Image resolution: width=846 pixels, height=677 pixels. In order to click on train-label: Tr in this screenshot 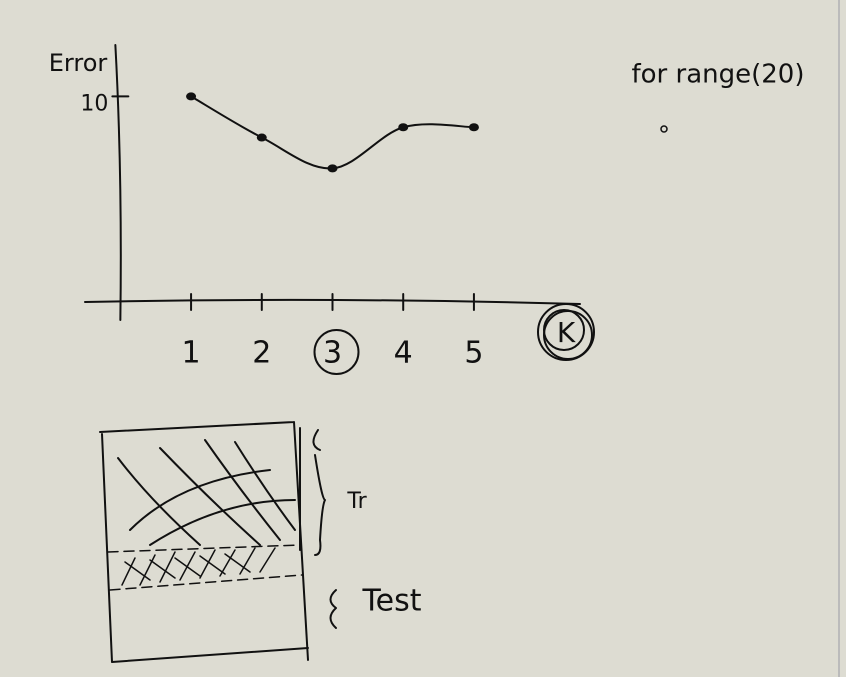, I will do `click(356, 501)`.